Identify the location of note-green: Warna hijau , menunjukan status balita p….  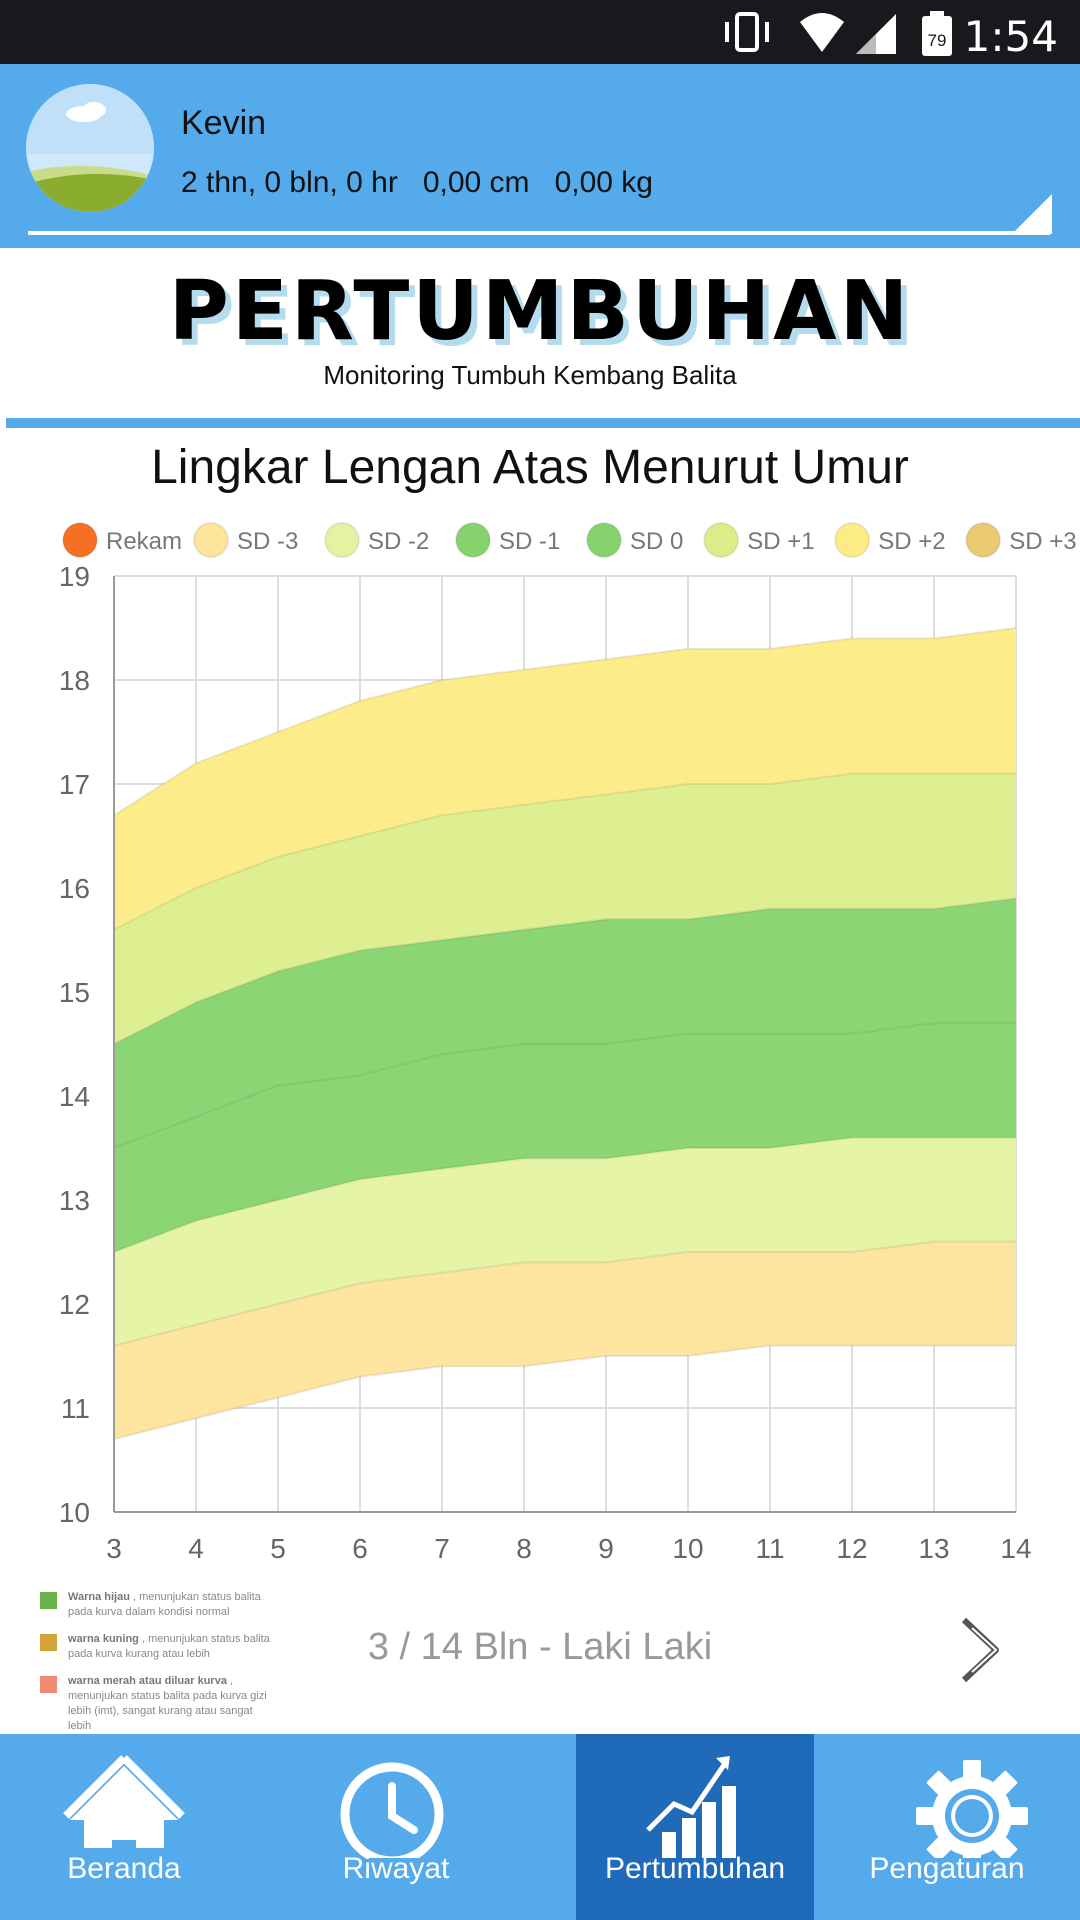
(155, 1605).